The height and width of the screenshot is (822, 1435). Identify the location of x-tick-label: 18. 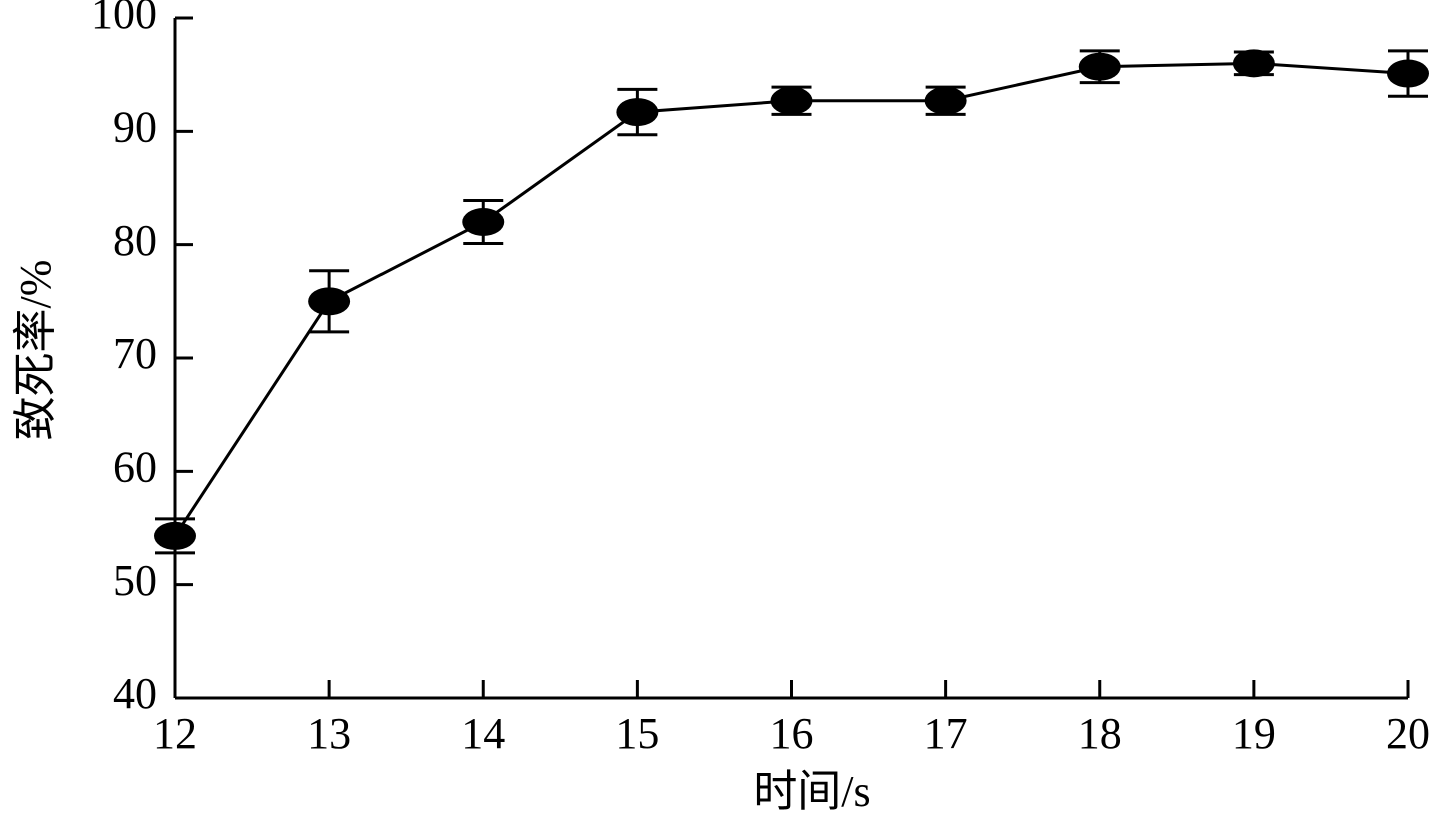
(1100, 733).